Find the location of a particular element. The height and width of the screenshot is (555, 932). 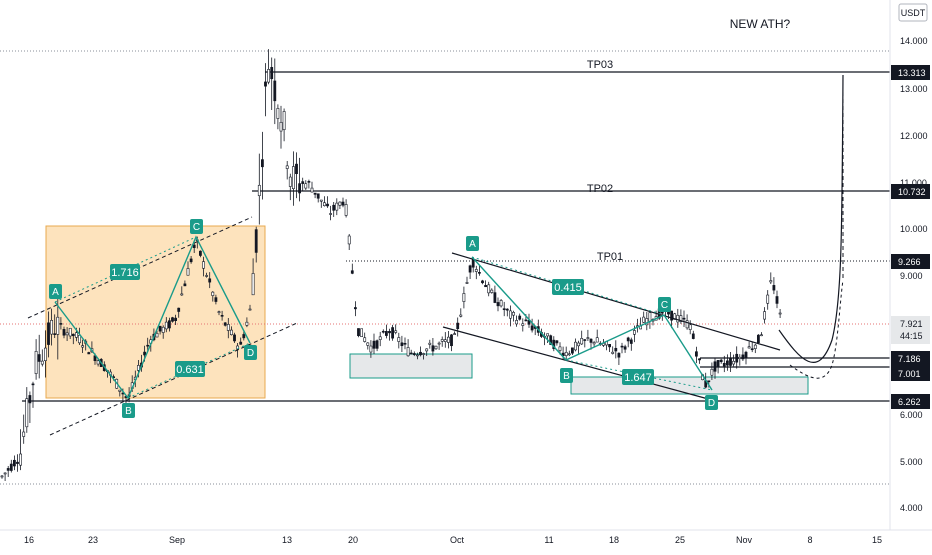

label-bg-c-right is located at coordinates (664, 304).